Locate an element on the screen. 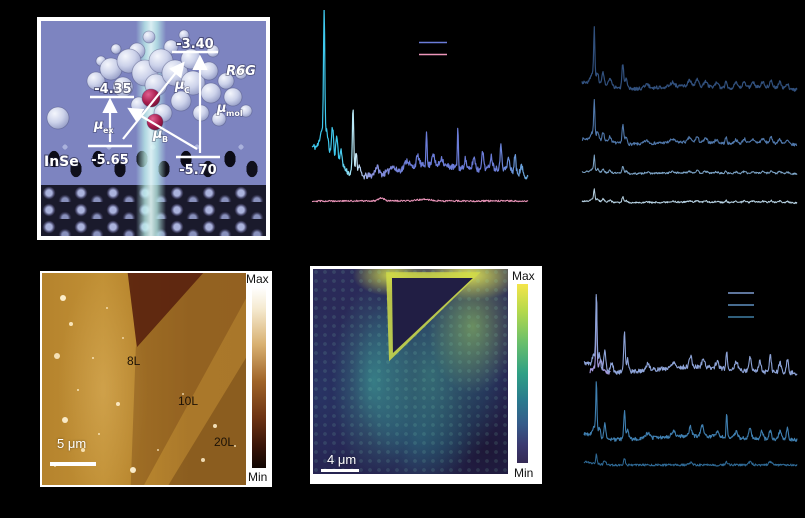 This screenshot has height=518, width=805. panel-d-afm: 8L 10L 20L 5 μm Max Min is located at coordinates (156, 379).